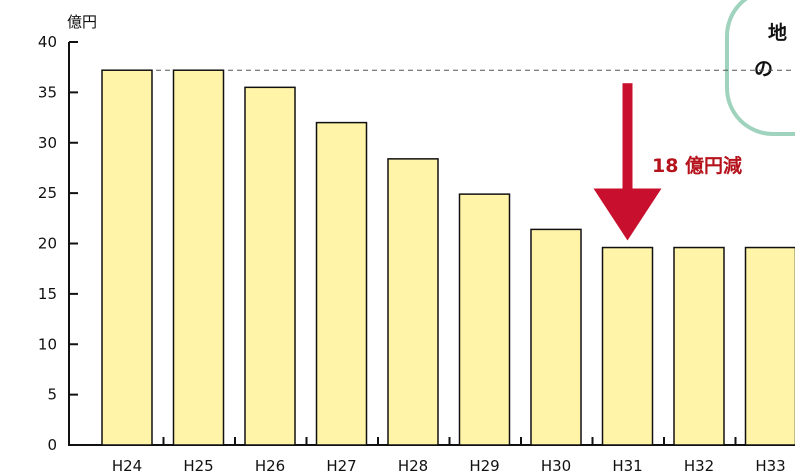 This screenshot has height=474, width=795. Describe the element at coordinates (627, 136) in the screenshot. I see `decrease-arrow-shaft` at that location.